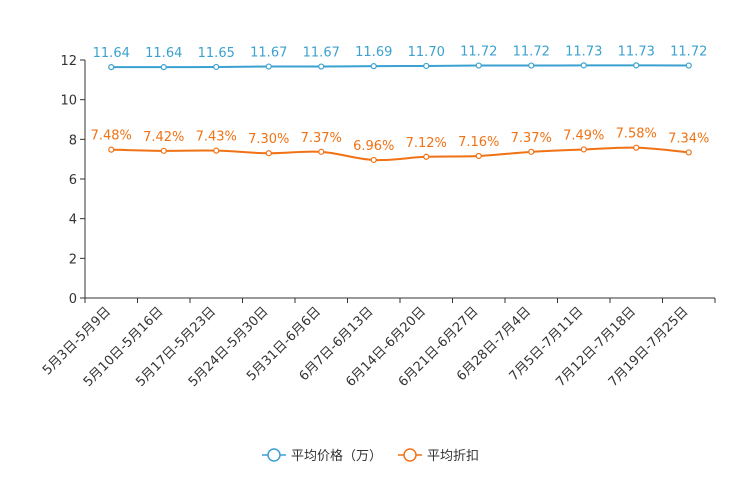 The width and height of the screenshot is (744, 496). What do you see at coordinates (336, 456) in the screenshot?
I see `legend-label: 平均价格（万）` at bounding box center [336, 456].